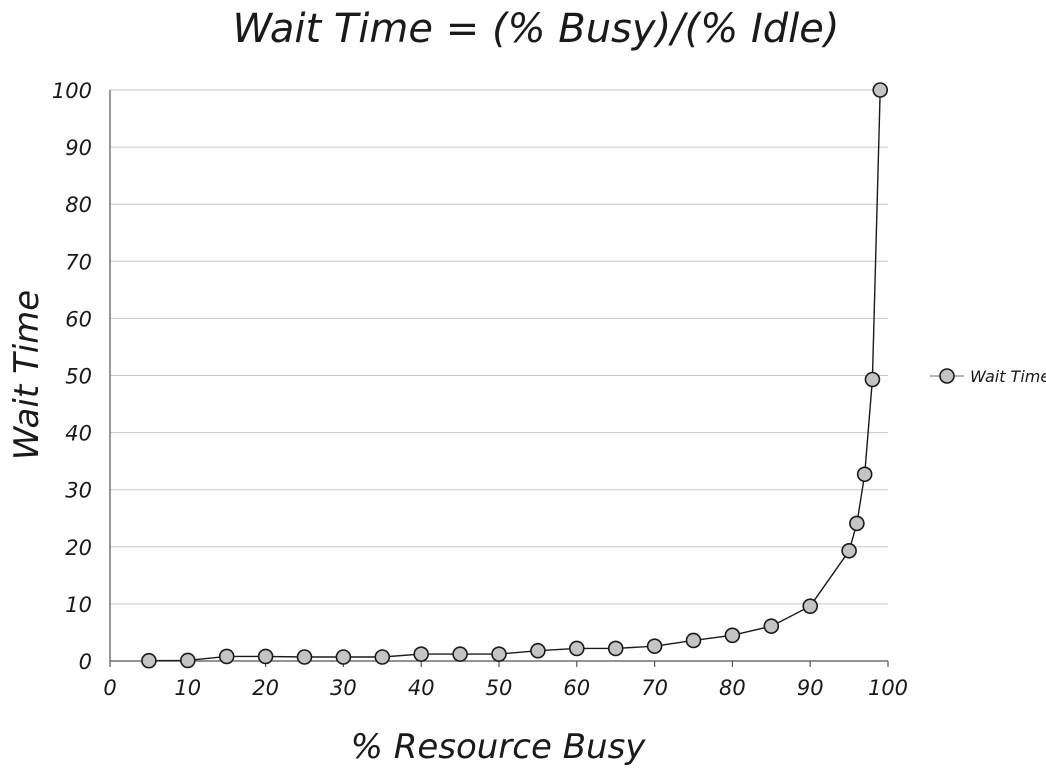 This screenshot has height=772, width=1046. Describe the element at coordinates (499, 747) in the screenshot. I see `x-axis-title: % Resource Busy` at that location.